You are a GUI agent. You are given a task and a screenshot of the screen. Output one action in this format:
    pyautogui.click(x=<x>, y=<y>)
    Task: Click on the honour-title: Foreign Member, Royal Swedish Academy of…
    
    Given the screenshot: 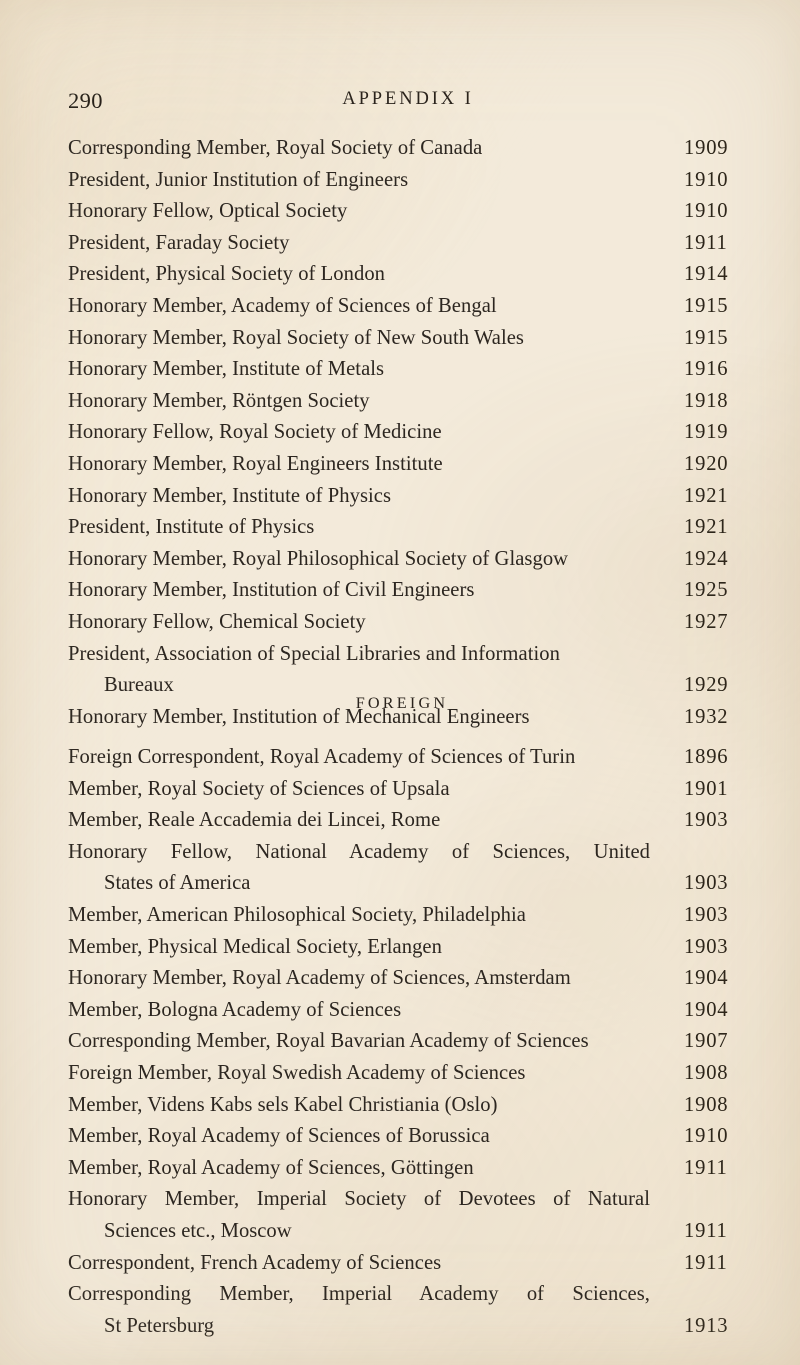 What is the action you would take?
    pyautogui.click(x=297, y=1072)
    